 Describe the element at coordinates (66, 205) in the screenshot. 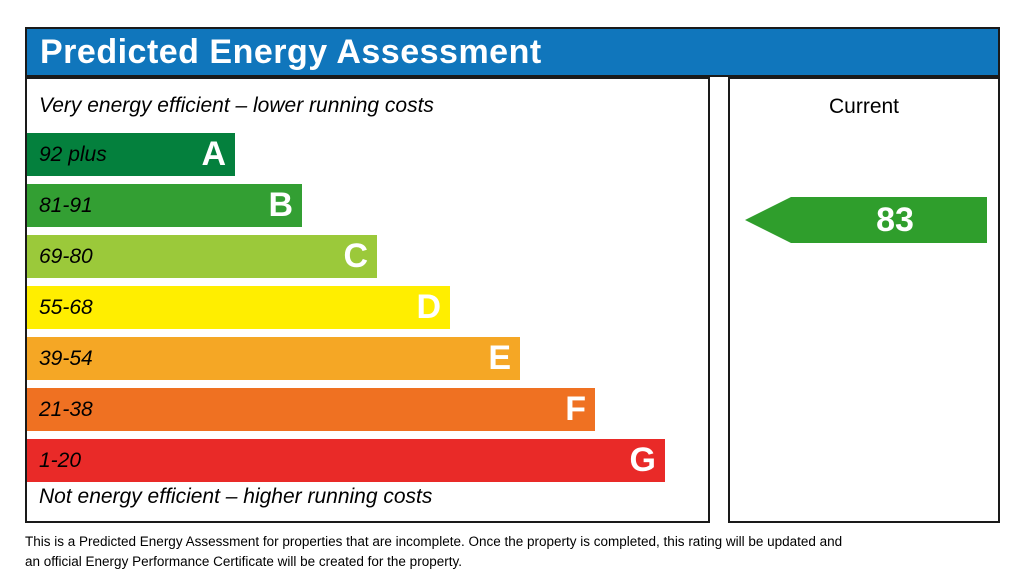

I see `band-range-label: 81-91` at that location.